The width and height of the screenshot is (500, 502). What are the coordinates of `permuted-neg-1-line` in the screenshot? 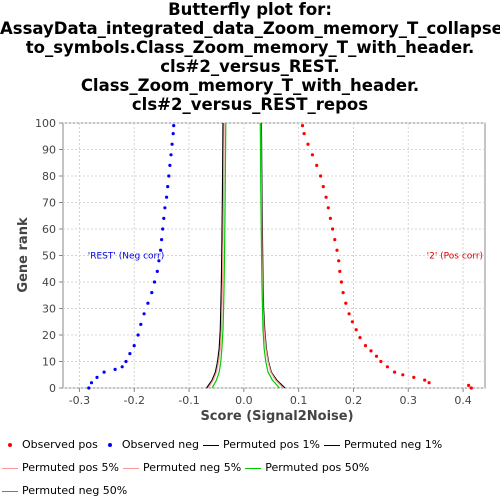 It's located at (215, 255).